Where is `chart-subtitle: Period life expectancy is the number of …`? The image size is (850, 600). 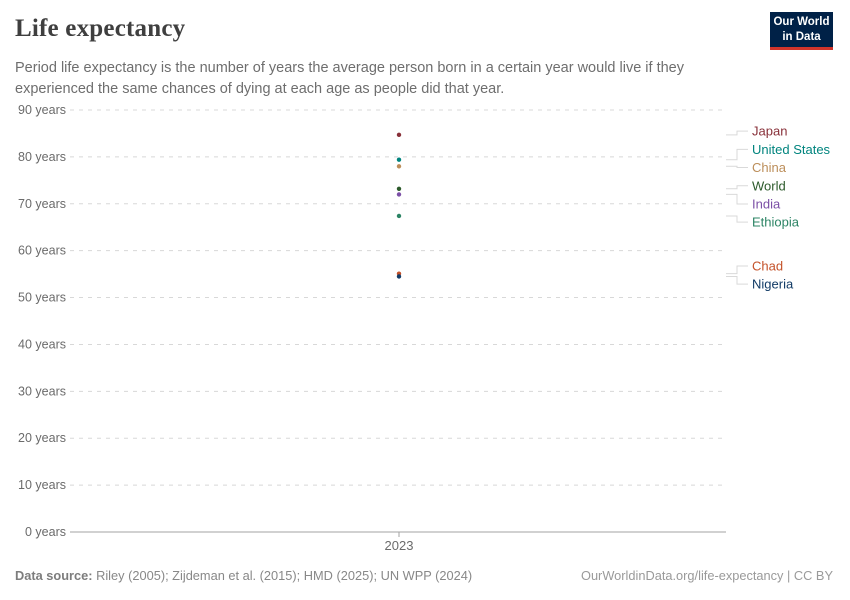 chart-subtitle: Period life expectancy is the number of … is located at coordinates (349, 78).